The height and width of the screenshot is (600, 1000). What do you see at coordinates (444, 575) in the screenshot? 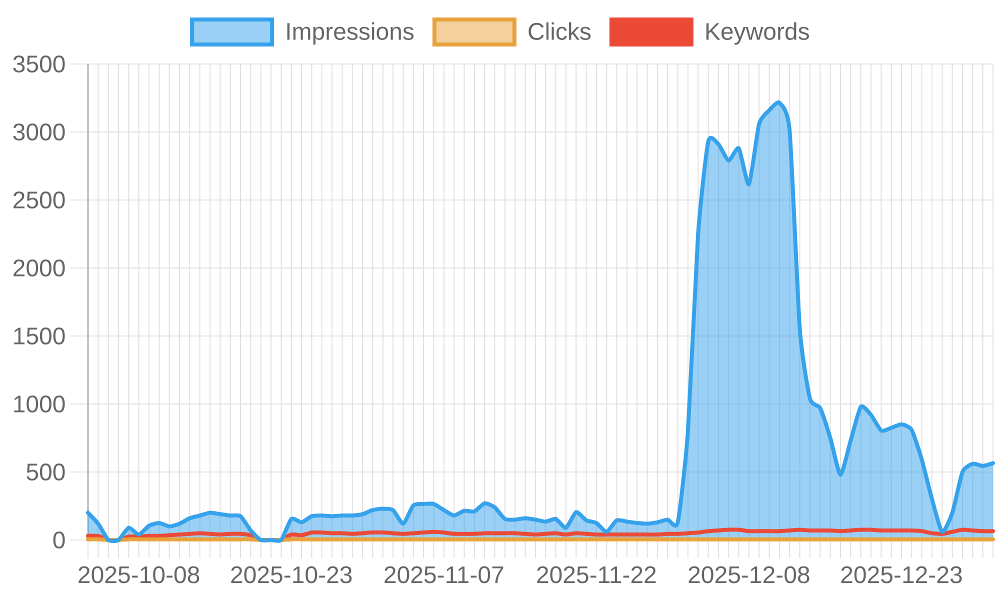
I see `x-tick-label: 2025-11-07` at bounding box center [444, 575].